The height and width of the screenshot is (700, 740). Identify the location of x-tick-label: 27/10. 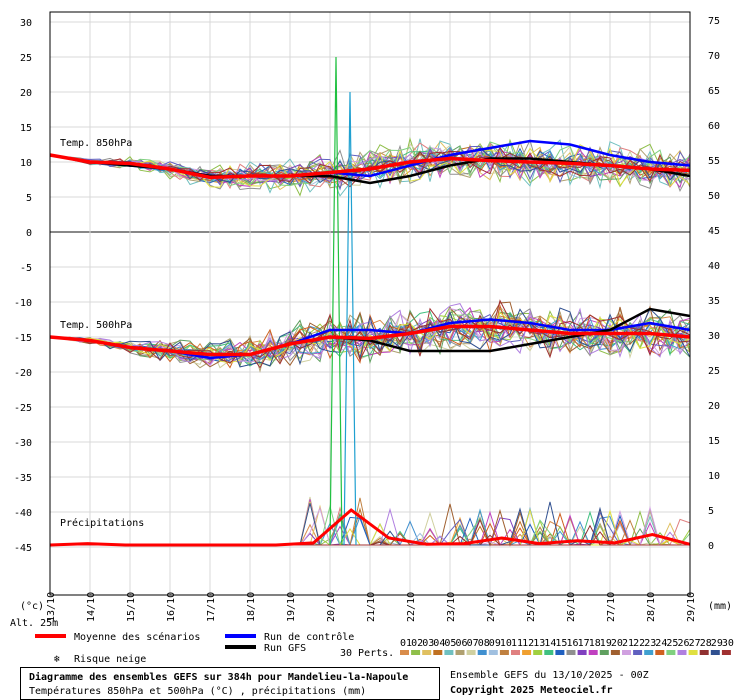
(611, 607).